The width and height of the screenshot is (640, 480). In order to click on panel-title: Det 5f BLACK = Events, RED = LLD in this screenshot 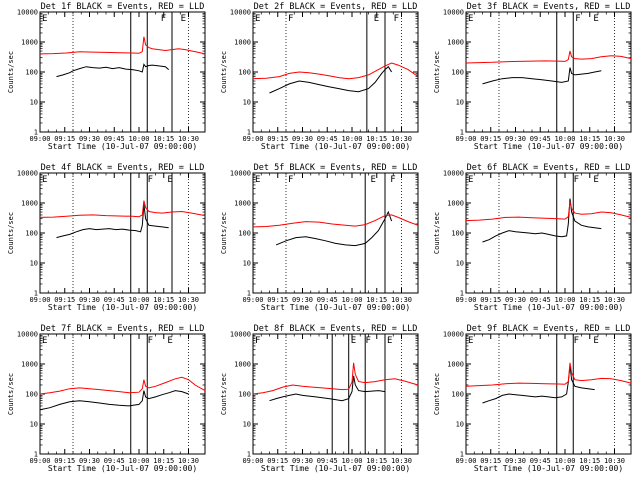, I will do `click(336, 168)`.